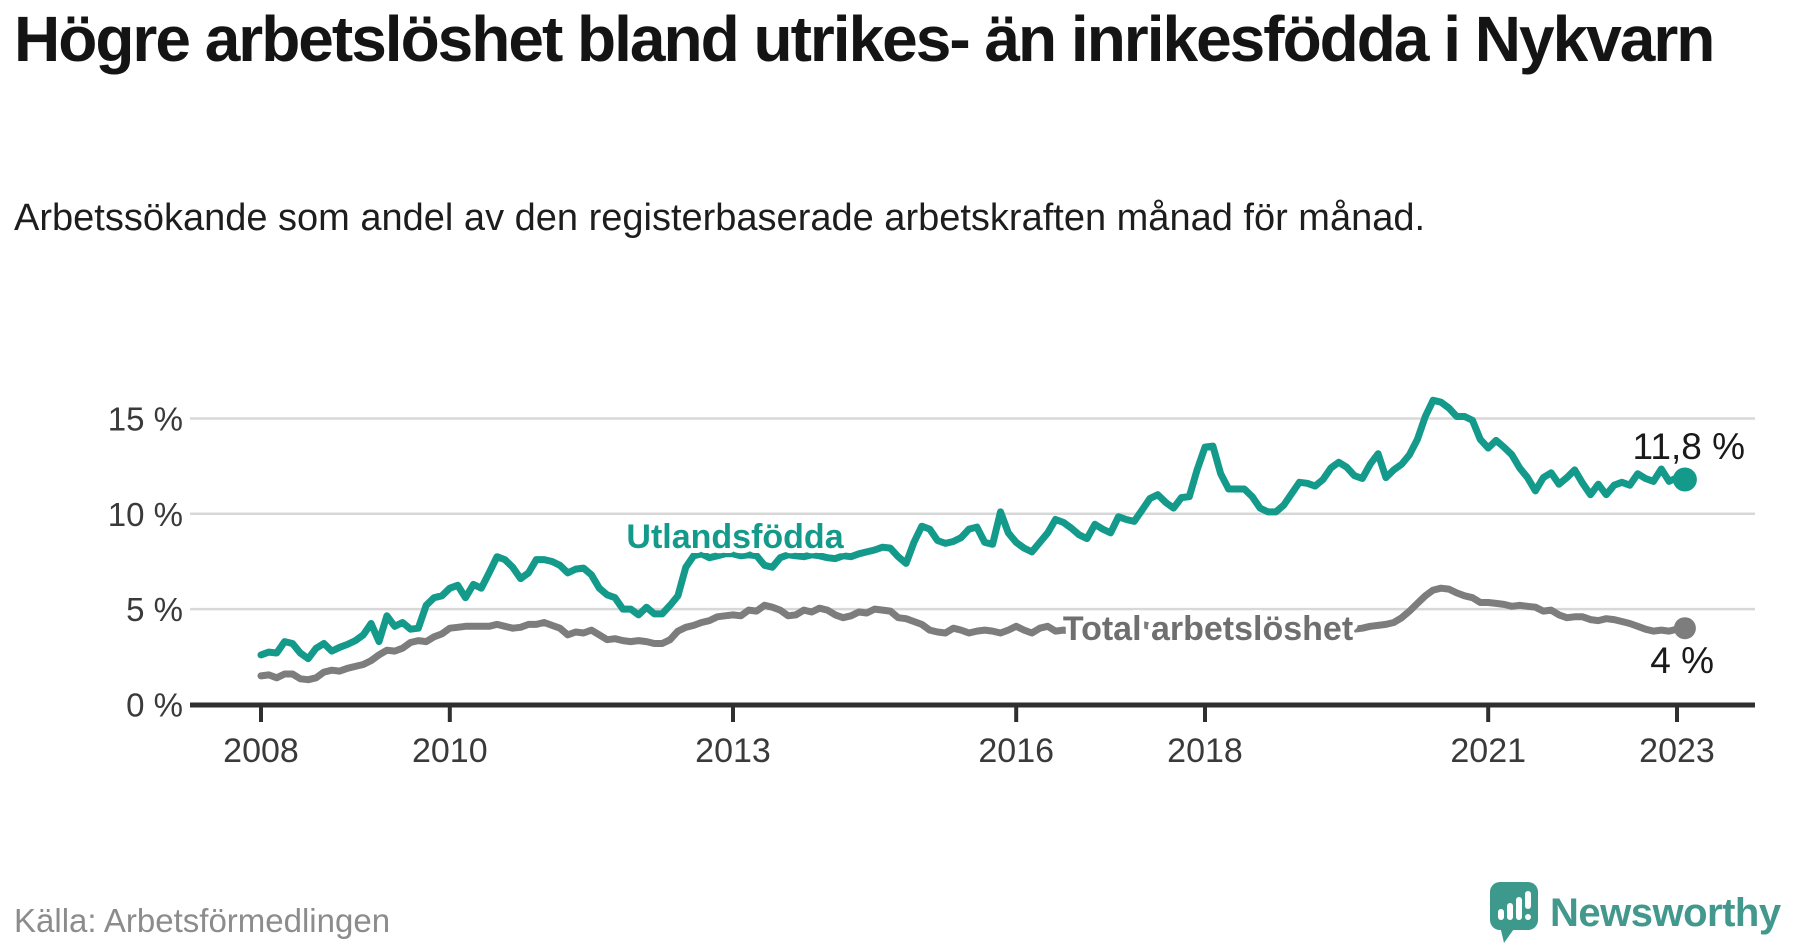  Describe the element at coordinates (735, 537) in the screenshot. I see `series-label-utlandsfodda: Utlandsfödda` at that location.